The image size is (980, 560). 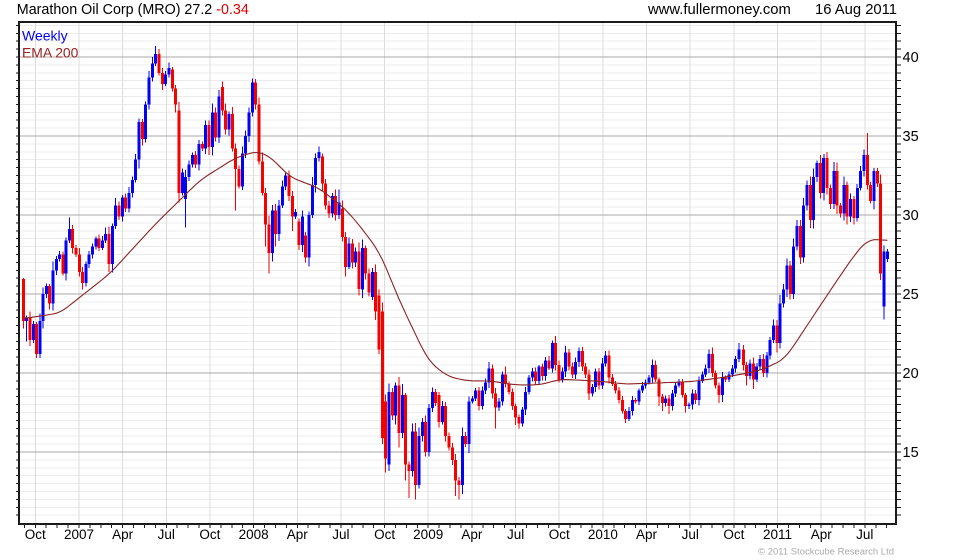 I want to click on svg-text: 40, so click(x=911, y=58).